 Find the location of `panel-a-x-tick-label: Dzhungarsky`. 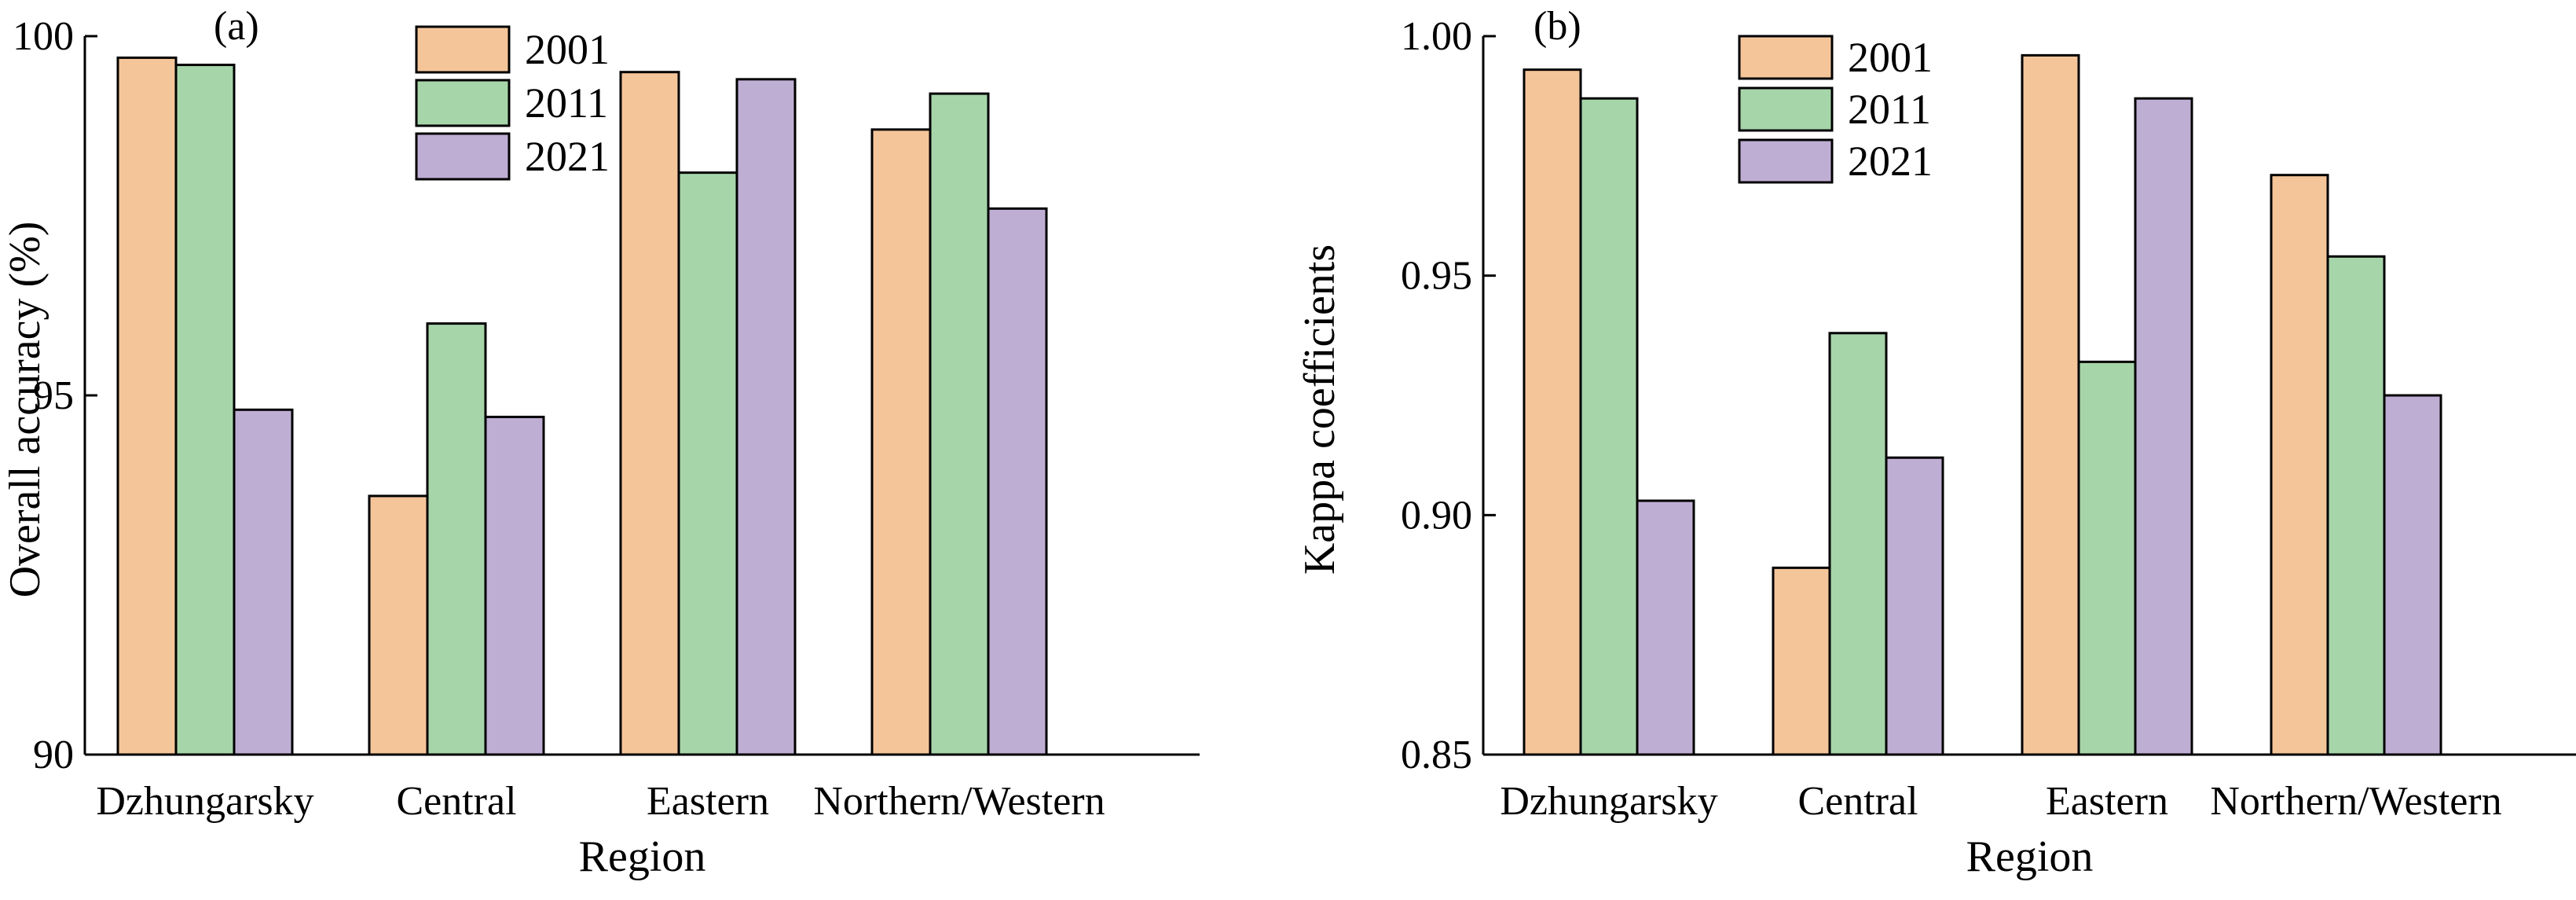

panel-a-x-tick-label: Dzhungarsky is located at coordinates (204, 801).